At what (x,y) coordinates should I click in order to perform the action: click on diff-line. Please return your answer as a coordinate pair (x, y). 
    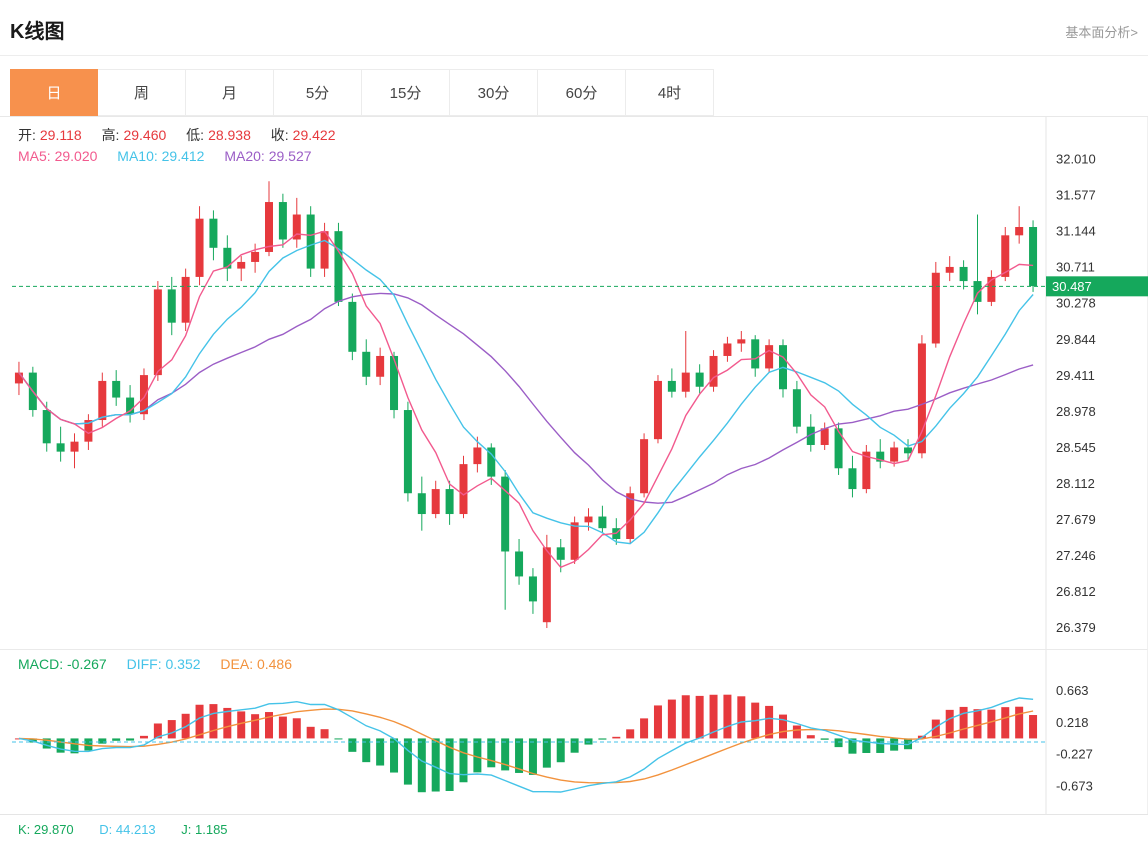
    Looking at the image, I should click on (526, 745).